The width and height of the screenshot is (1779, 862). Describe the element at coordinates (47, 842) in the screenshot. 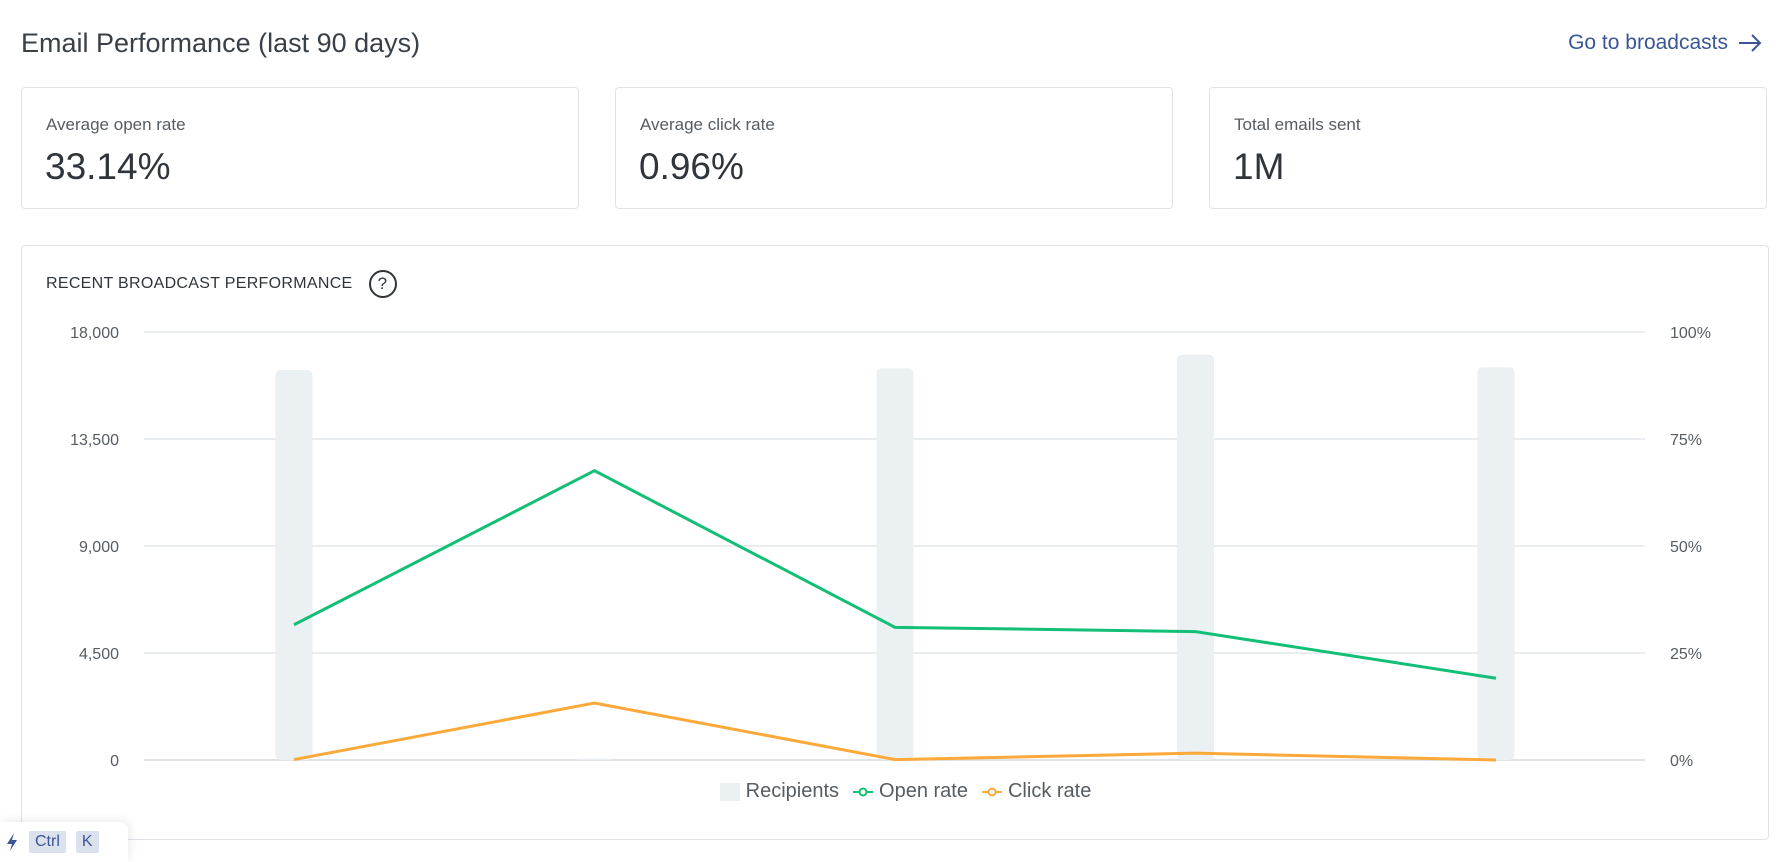

I see `key-ctrl: Ctrl` at that location.